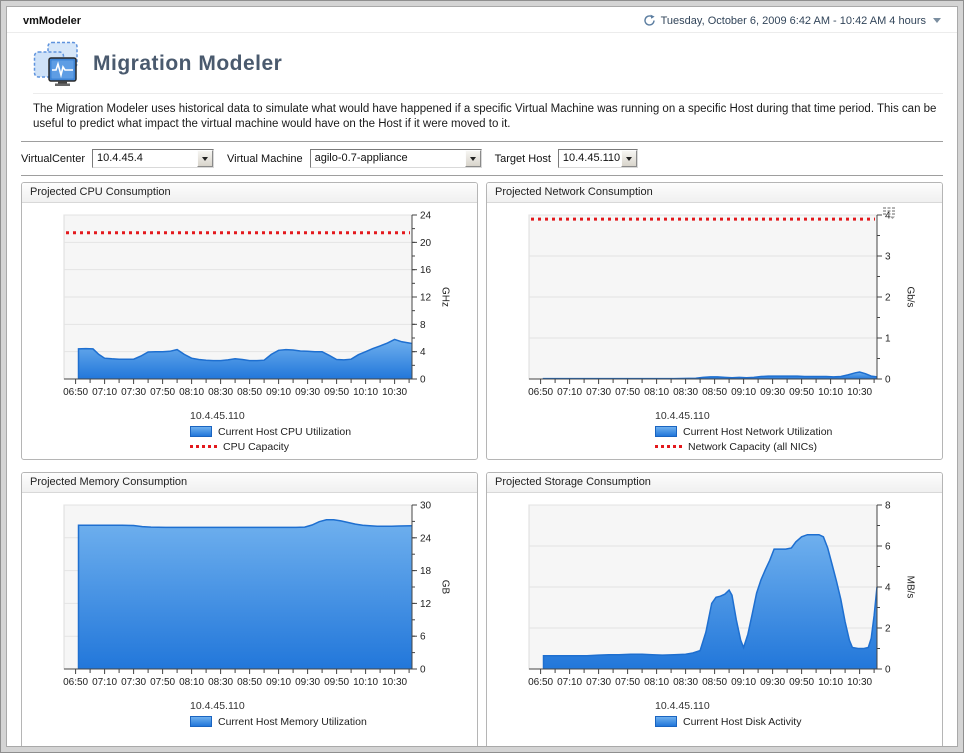 The image size is (964, 753). Describe the element at coordinates (909, 587) in the screenshot. I see `svg-text: MB/s` at that location.